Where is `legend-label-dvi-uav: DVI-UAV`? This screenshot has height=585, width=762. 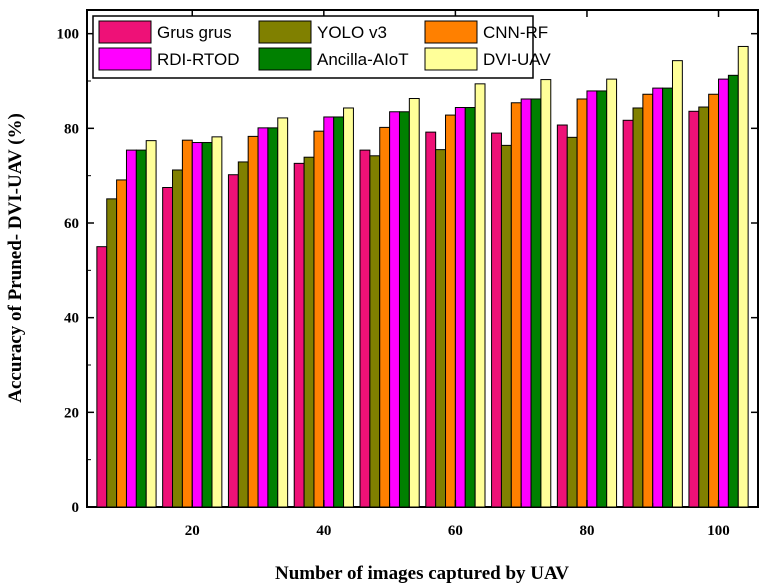
legend-label-dvi-uav: DVI-UAV is located at coordinates (517, 59).